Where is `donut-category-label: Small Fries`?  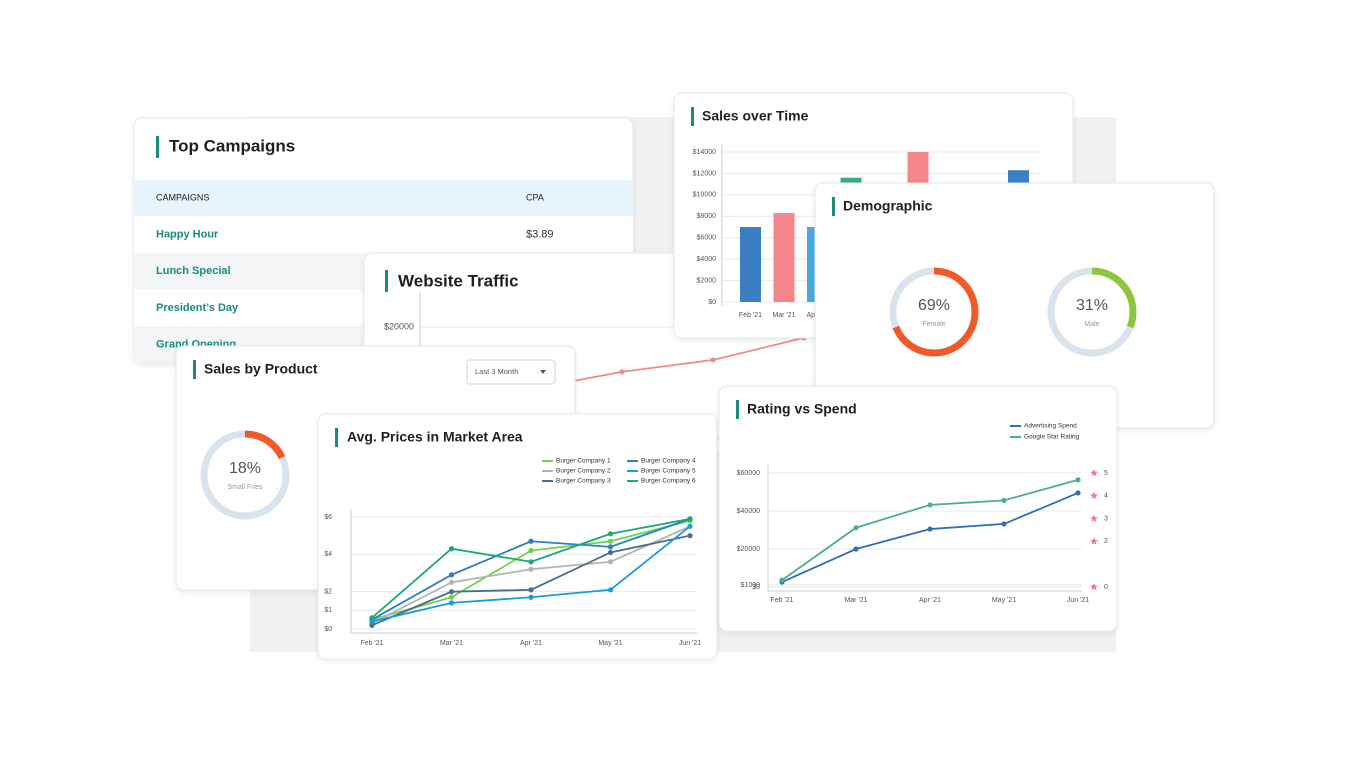
donut-category-label: Small Fries is located at coordinates (245, 487).